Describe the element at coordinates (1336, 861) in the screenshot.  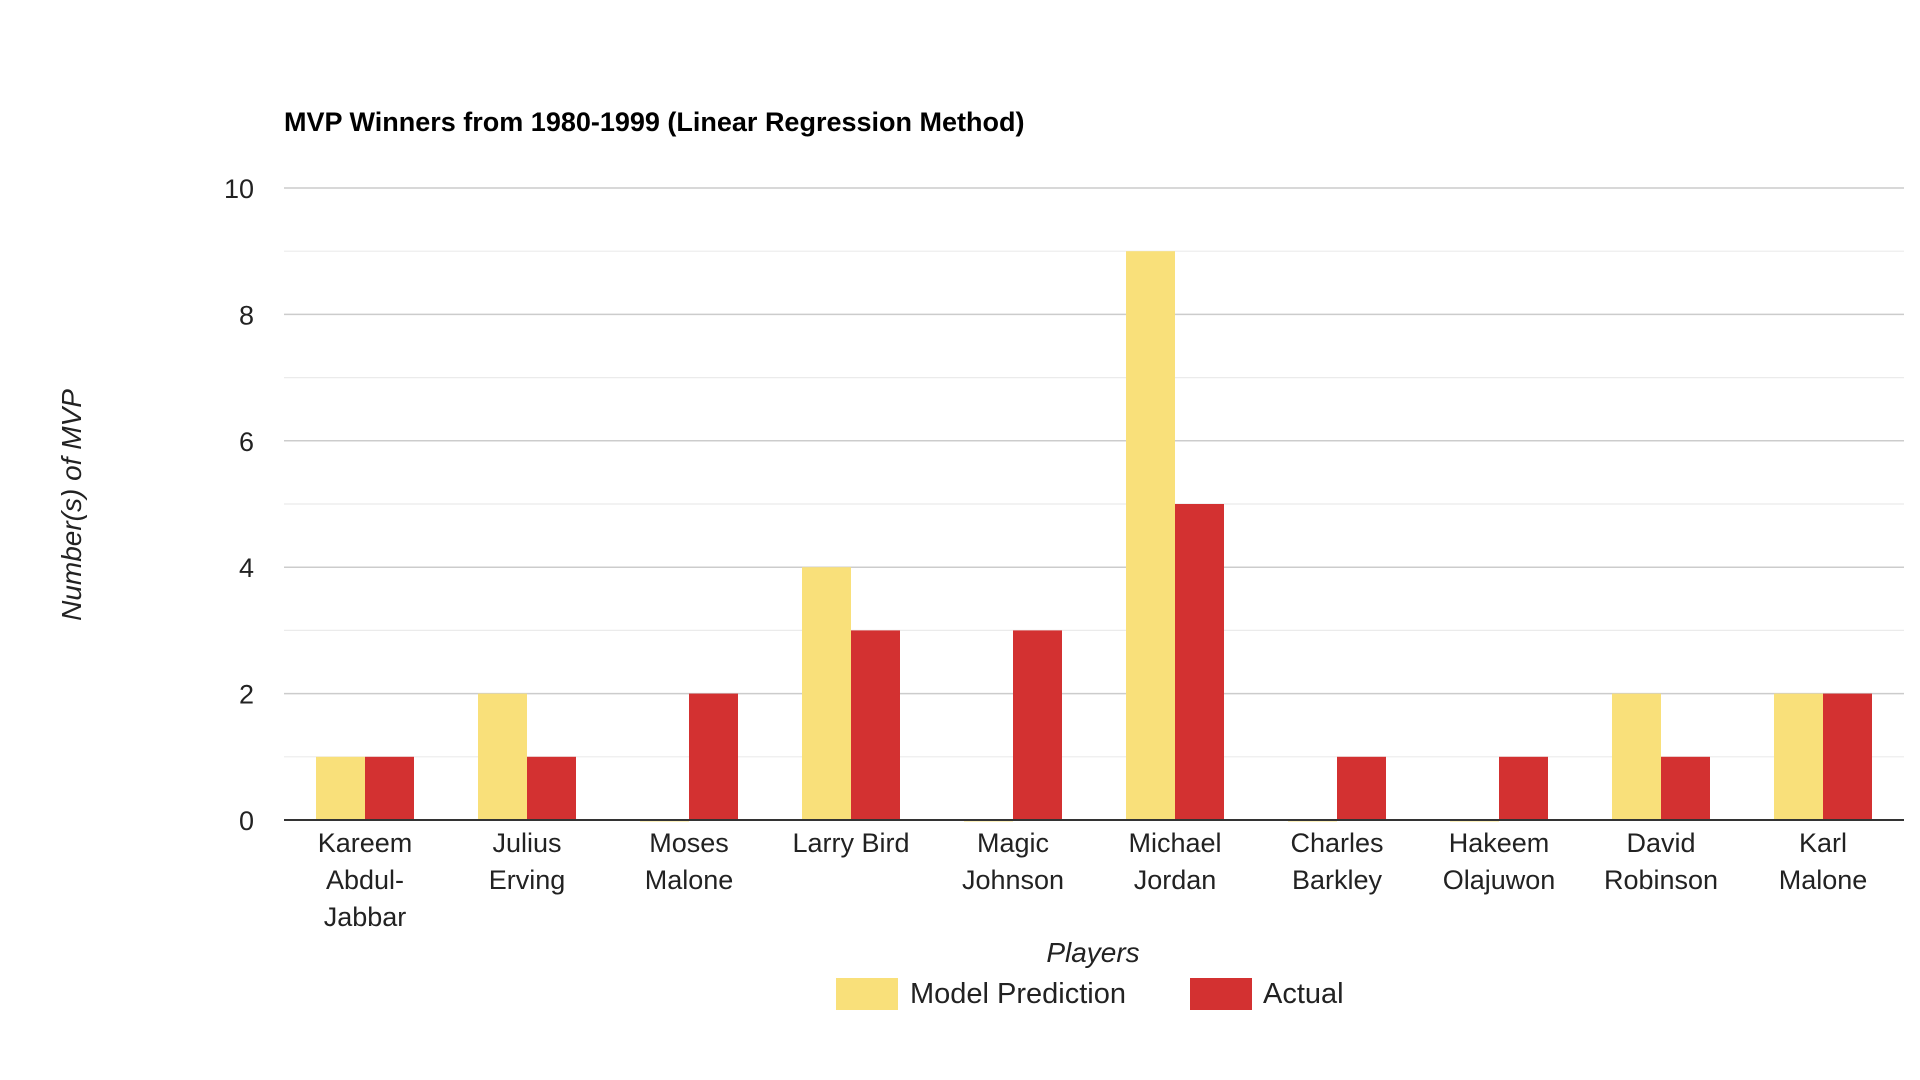
I see `x-category-label: Charles Barkley` at that location.